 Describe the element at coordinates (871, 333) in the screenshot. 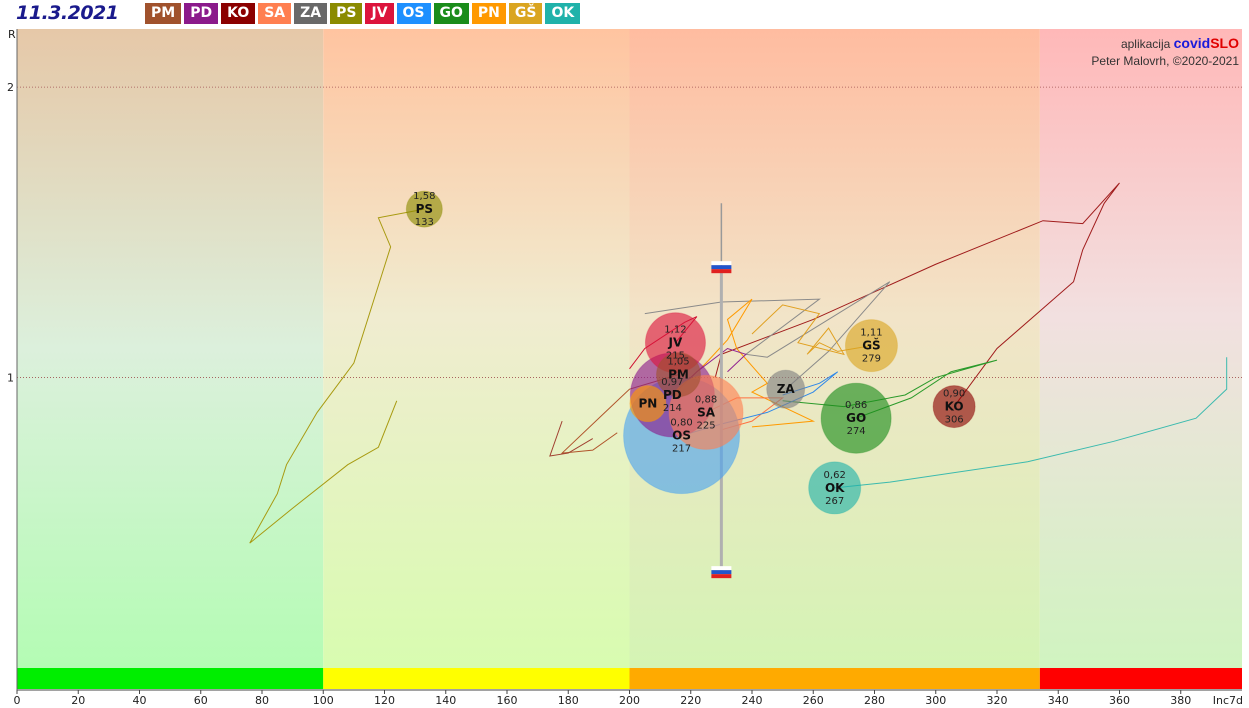

I see `bubble-r-label: 1,11` at that location.